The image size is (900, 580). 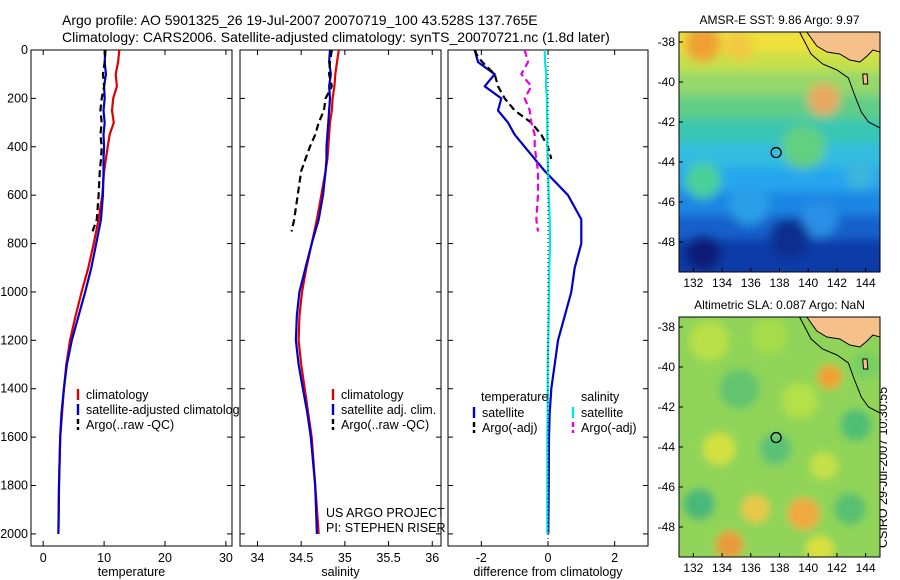 I want to click on series-line-satellite-temperature, so click(x=528, y=292).